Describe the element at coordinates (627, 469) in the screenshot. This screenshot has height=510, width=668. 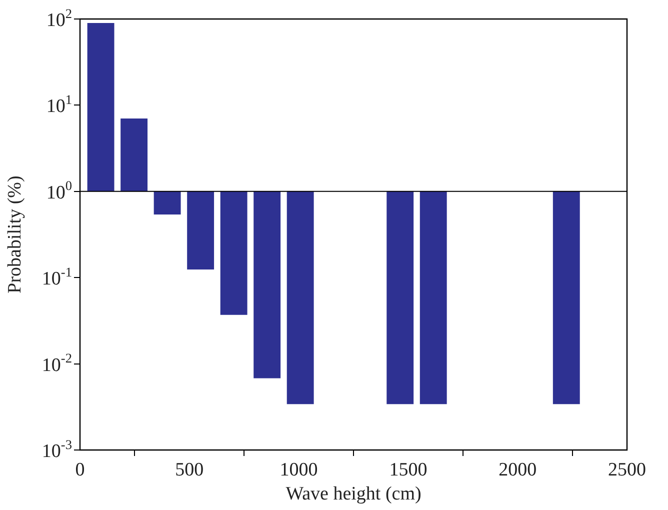
I see `x-tick-label: 2500` at that location.